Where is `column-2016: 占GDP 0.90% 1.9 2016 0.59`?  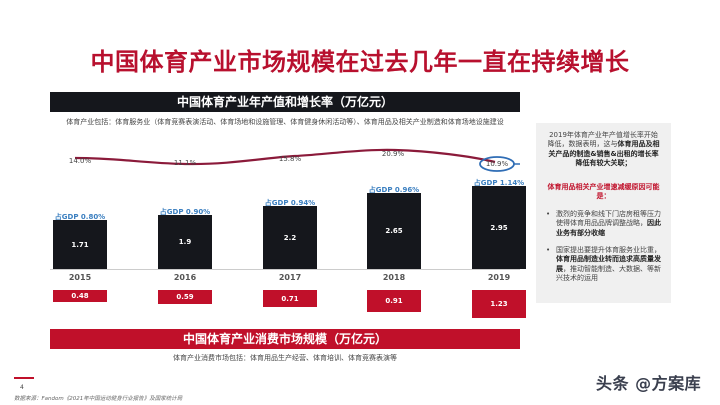 column-2016: 占GDP 0.90% 1.9 2016 0.59 is located at coordinates (185, 235).